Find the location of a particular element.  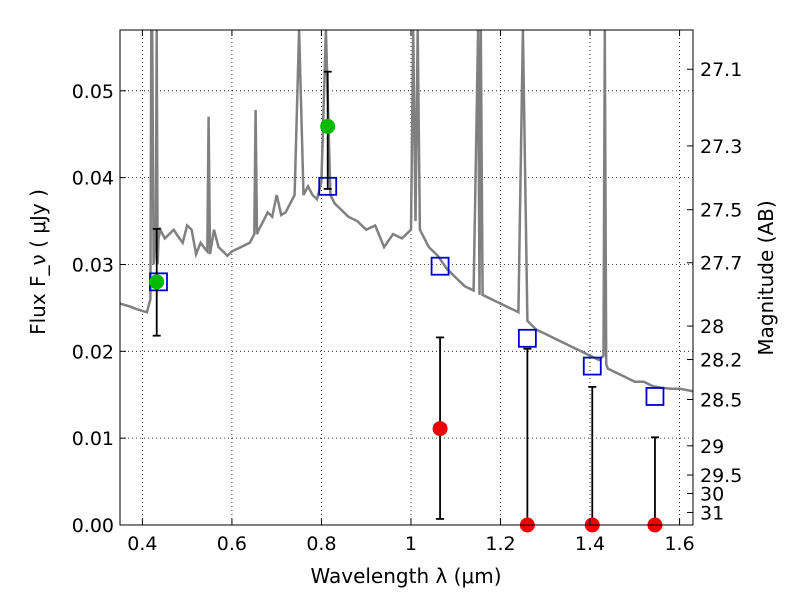

mag-tick-label: 30 is located at coordinates (712, 494).